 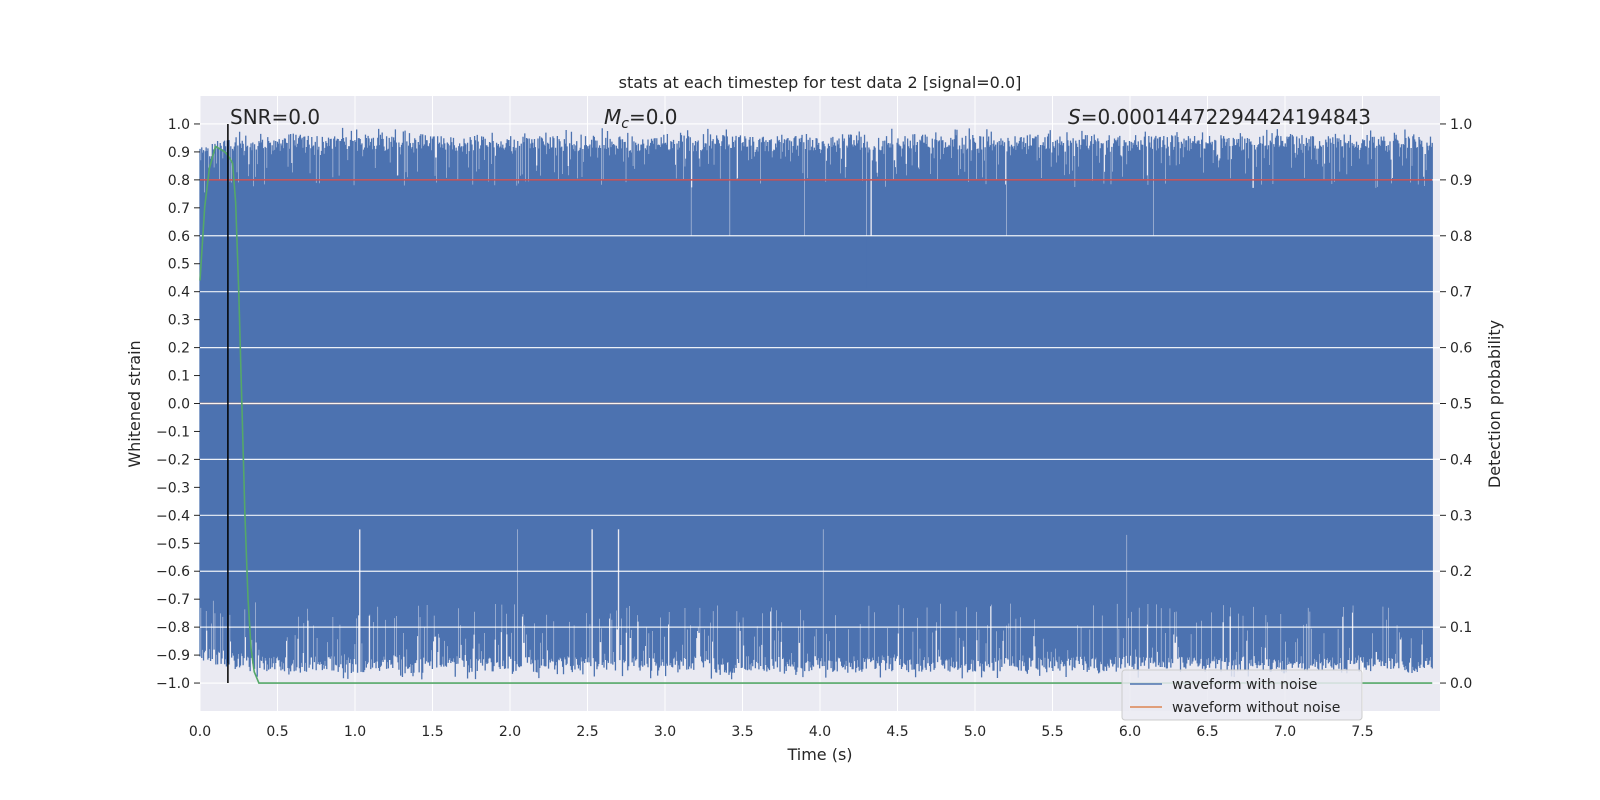 What do you see at coordinates (173, 432) in the screenshot?
I see `y-left-tick-label: −0.1` at bounding box center [173, 432].